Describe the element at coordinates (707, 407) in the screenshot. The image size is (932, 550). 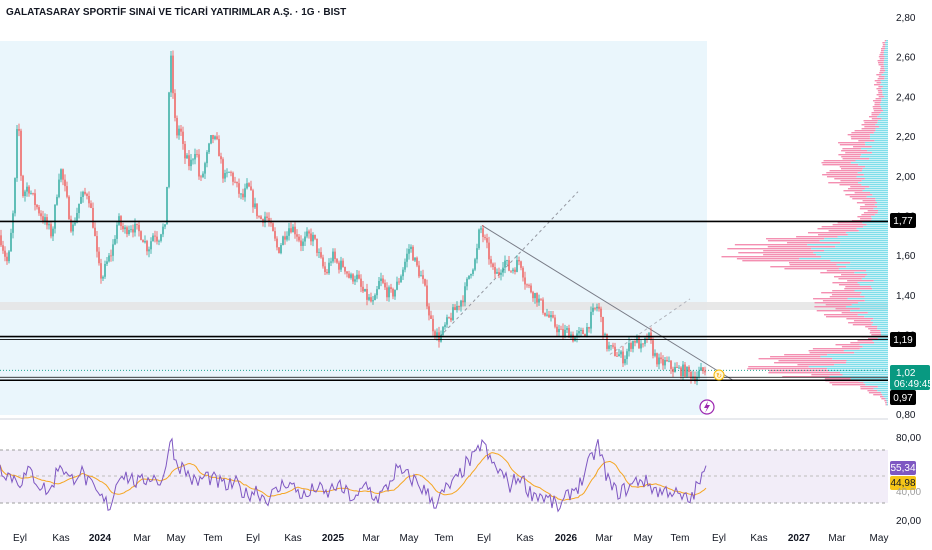
I see `lightning-icon` at that location.